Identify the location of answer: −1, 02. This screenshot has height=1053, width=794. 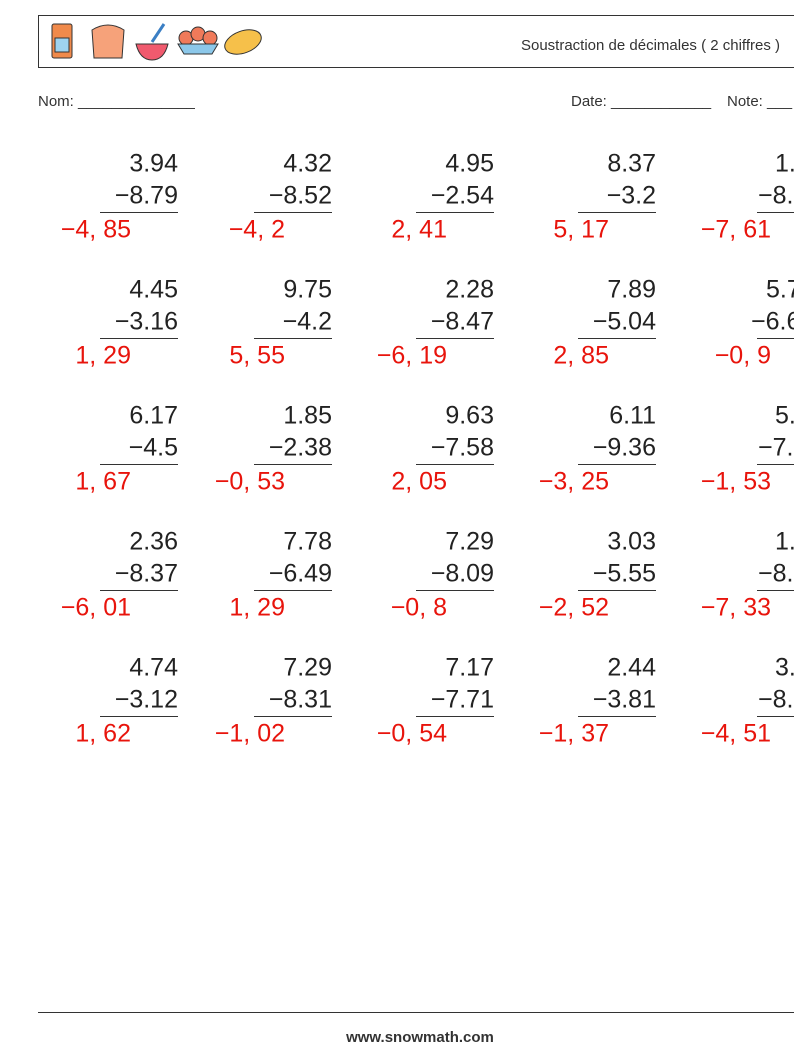
(250, 734).